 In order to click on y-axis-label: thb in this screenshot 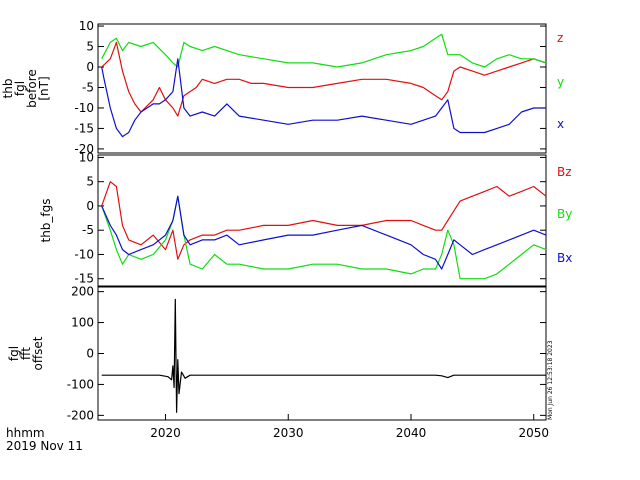, I will do `click(8, 89)`.